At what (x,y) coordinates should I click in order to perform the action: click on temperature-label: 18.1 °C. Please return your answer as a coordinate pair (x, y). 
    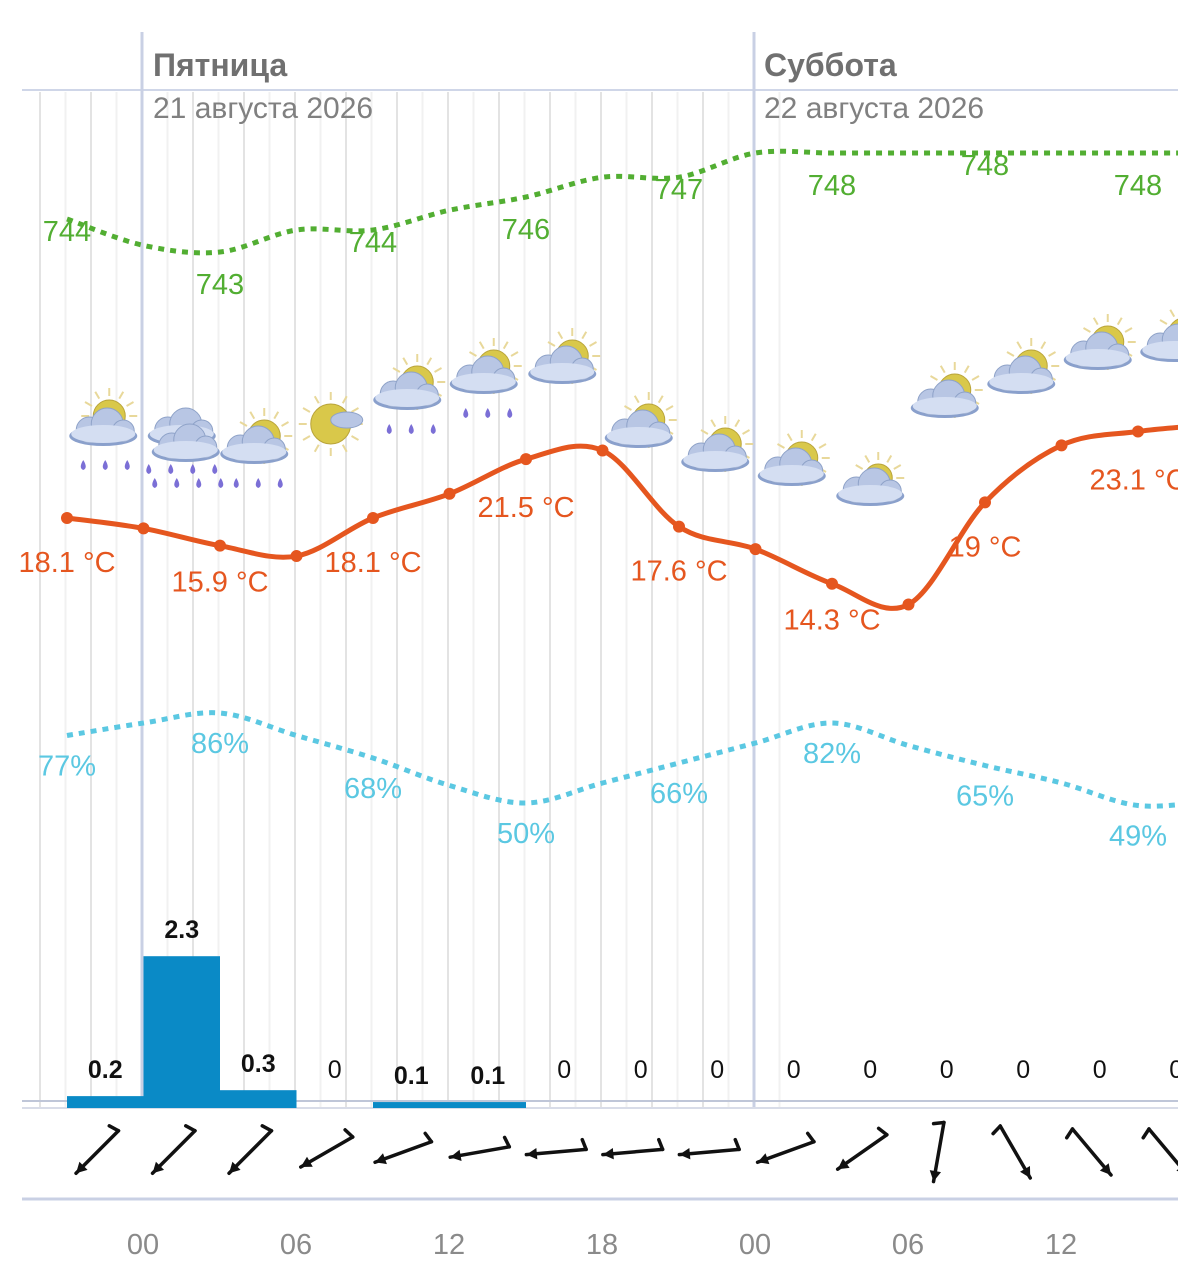
    Looking at the image, I should click on (66, 563).